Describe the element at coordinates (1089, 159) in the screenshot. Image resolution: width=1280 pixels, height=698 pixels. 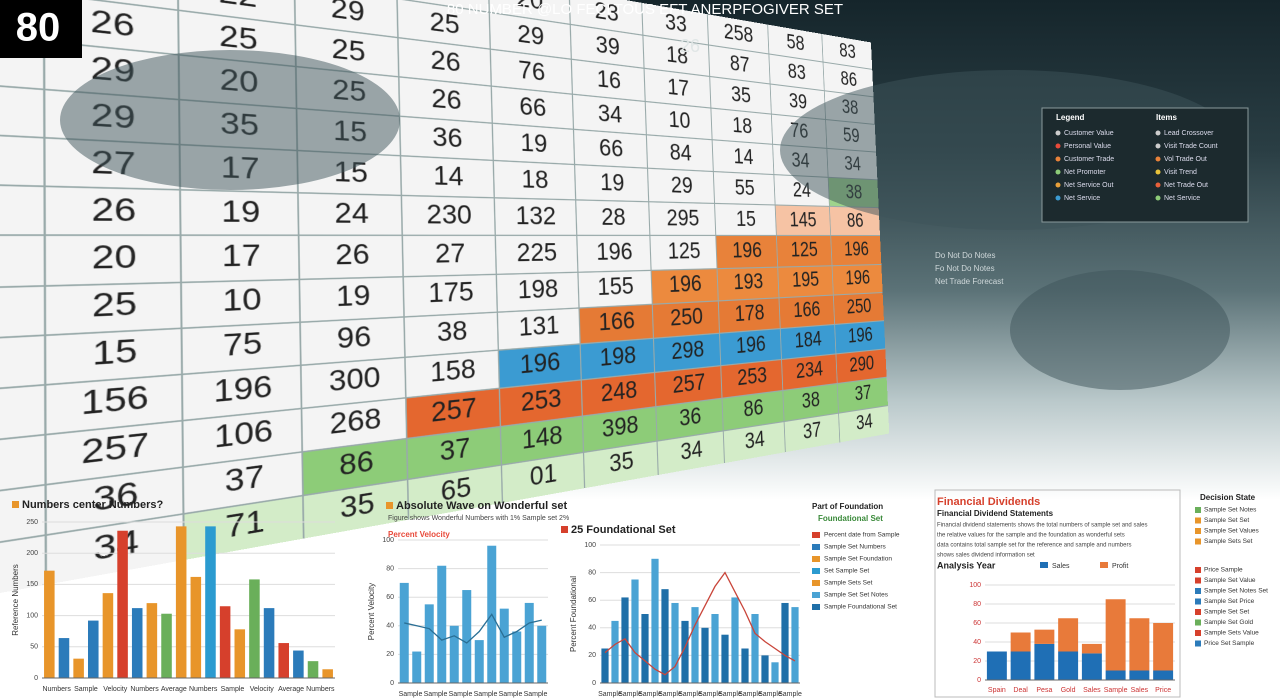
I see `legend-label: Customer Trade` at that location.